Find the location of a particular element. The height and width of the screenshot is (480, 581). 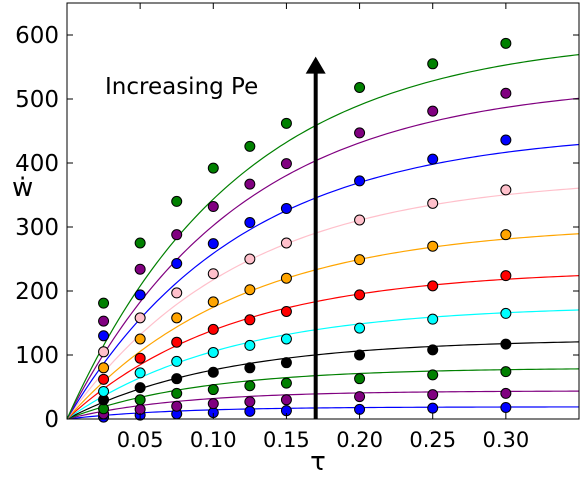

y-tick-label: 100 is located at coordinates (37, 356).